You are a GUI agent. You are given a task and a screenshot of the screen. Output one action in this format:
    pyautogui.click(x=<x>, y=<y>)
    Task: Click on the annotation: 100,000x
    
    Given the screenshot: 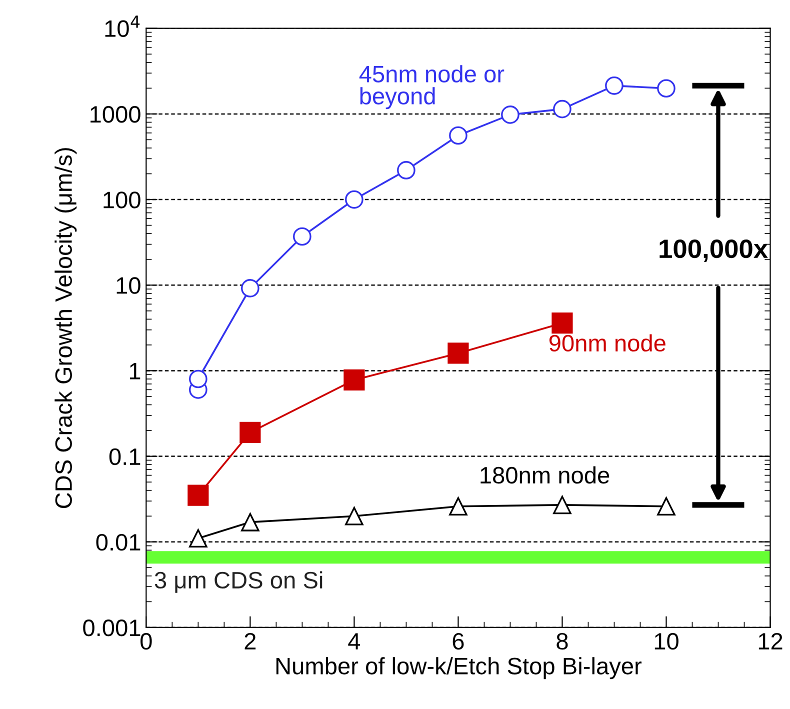 What is the action you would take?
    pyautogui.click(x=714, y=250)
    